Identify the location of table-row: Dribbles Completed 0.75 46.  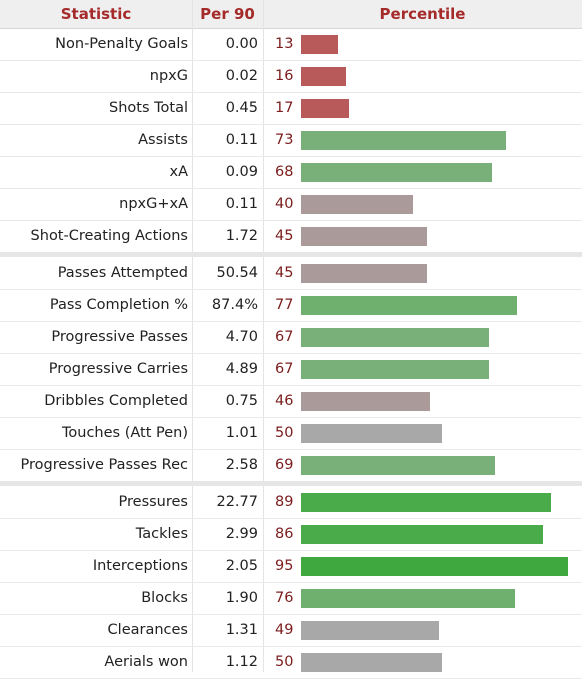
(291, 401).